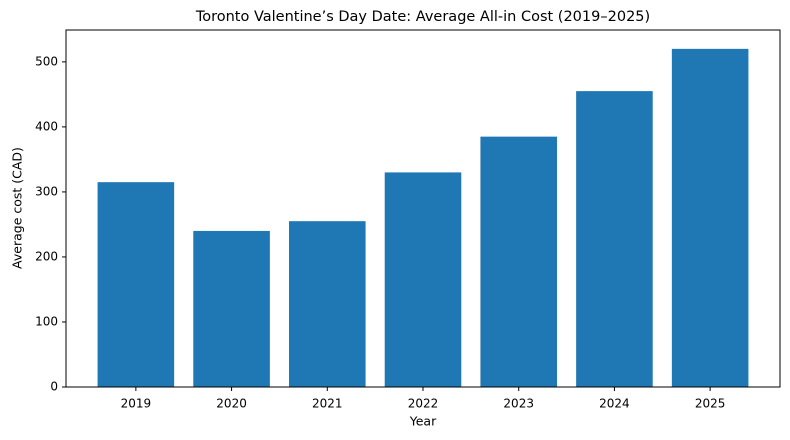 This screenshot has height=440, width=790. What do you see at coordinates (46, 126) in the screenshot?
I see `y-tick-label: 400` at bounding box center [46, 126].